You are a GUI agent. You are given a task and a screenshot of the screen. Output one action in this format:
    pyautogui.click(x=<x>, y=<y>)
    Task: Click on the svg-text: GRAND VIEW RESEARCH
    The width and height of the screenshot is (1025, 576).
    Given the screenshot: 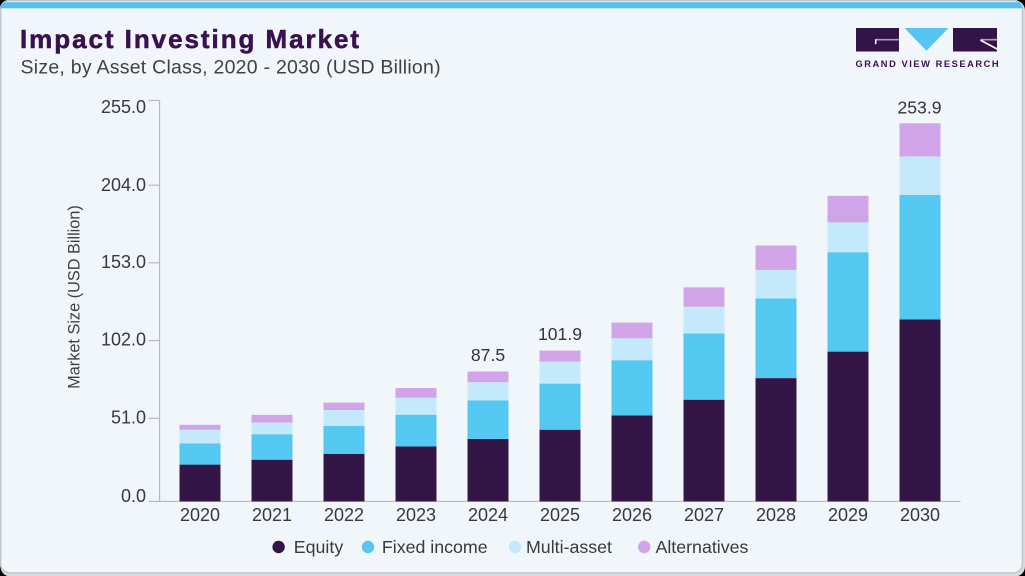 What is the action you would take?
    pyautogui.click(x=928, y=64)
    